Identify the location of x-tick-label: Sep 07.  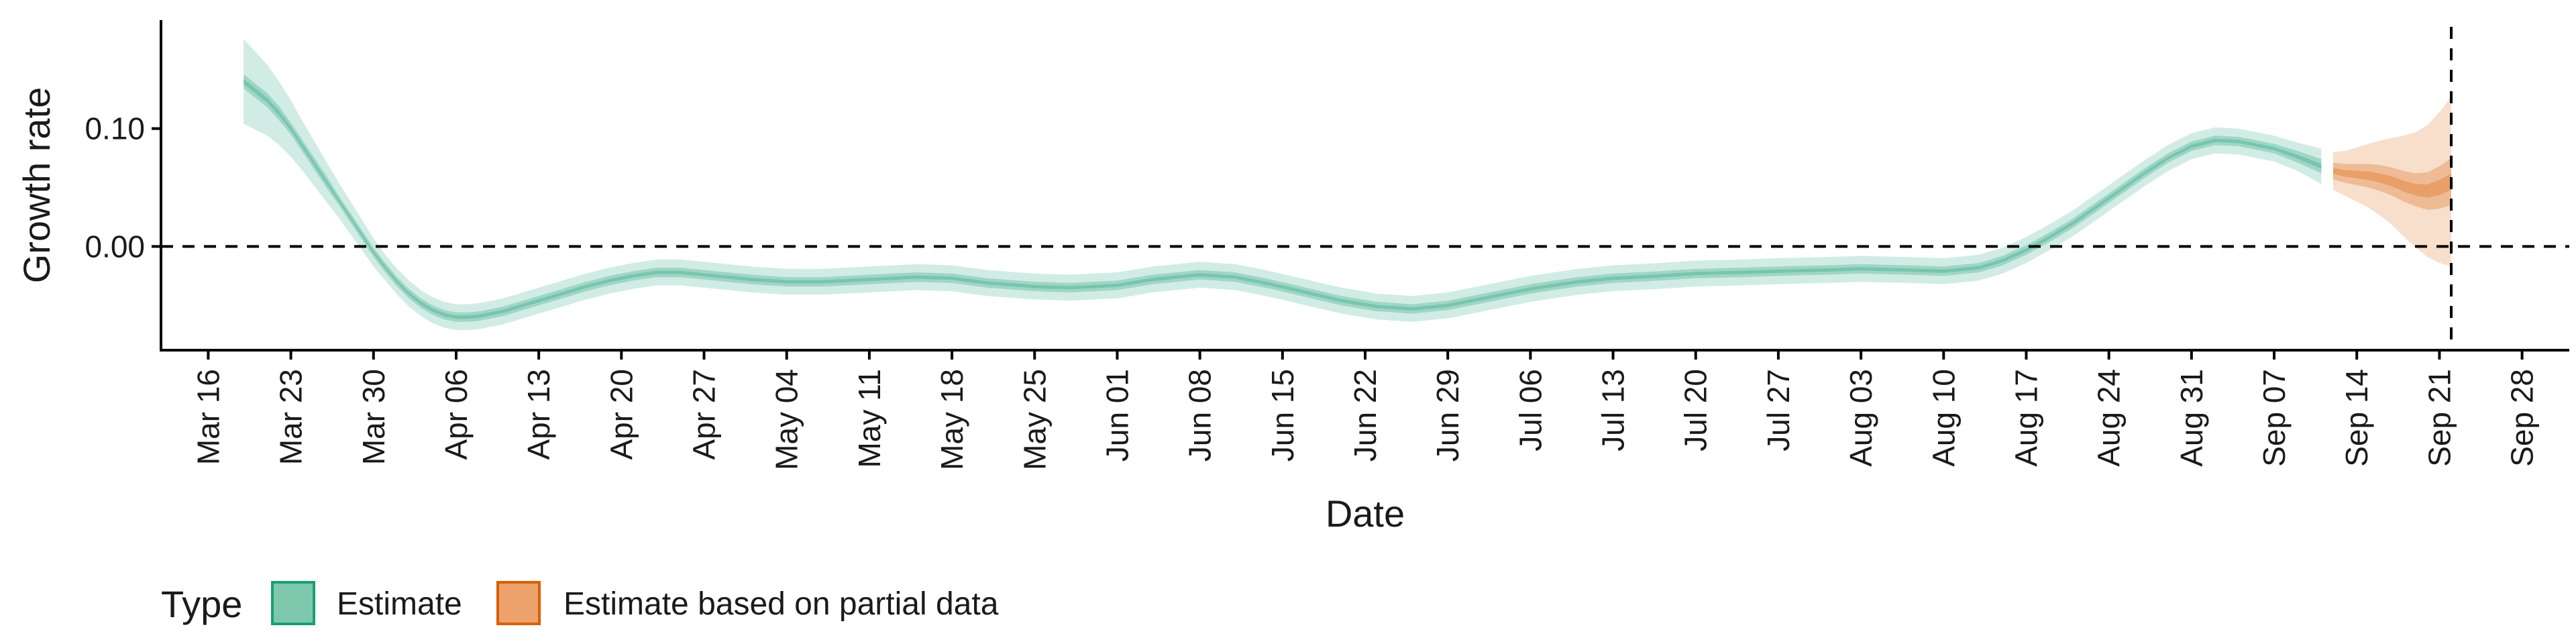
(2274, 418).